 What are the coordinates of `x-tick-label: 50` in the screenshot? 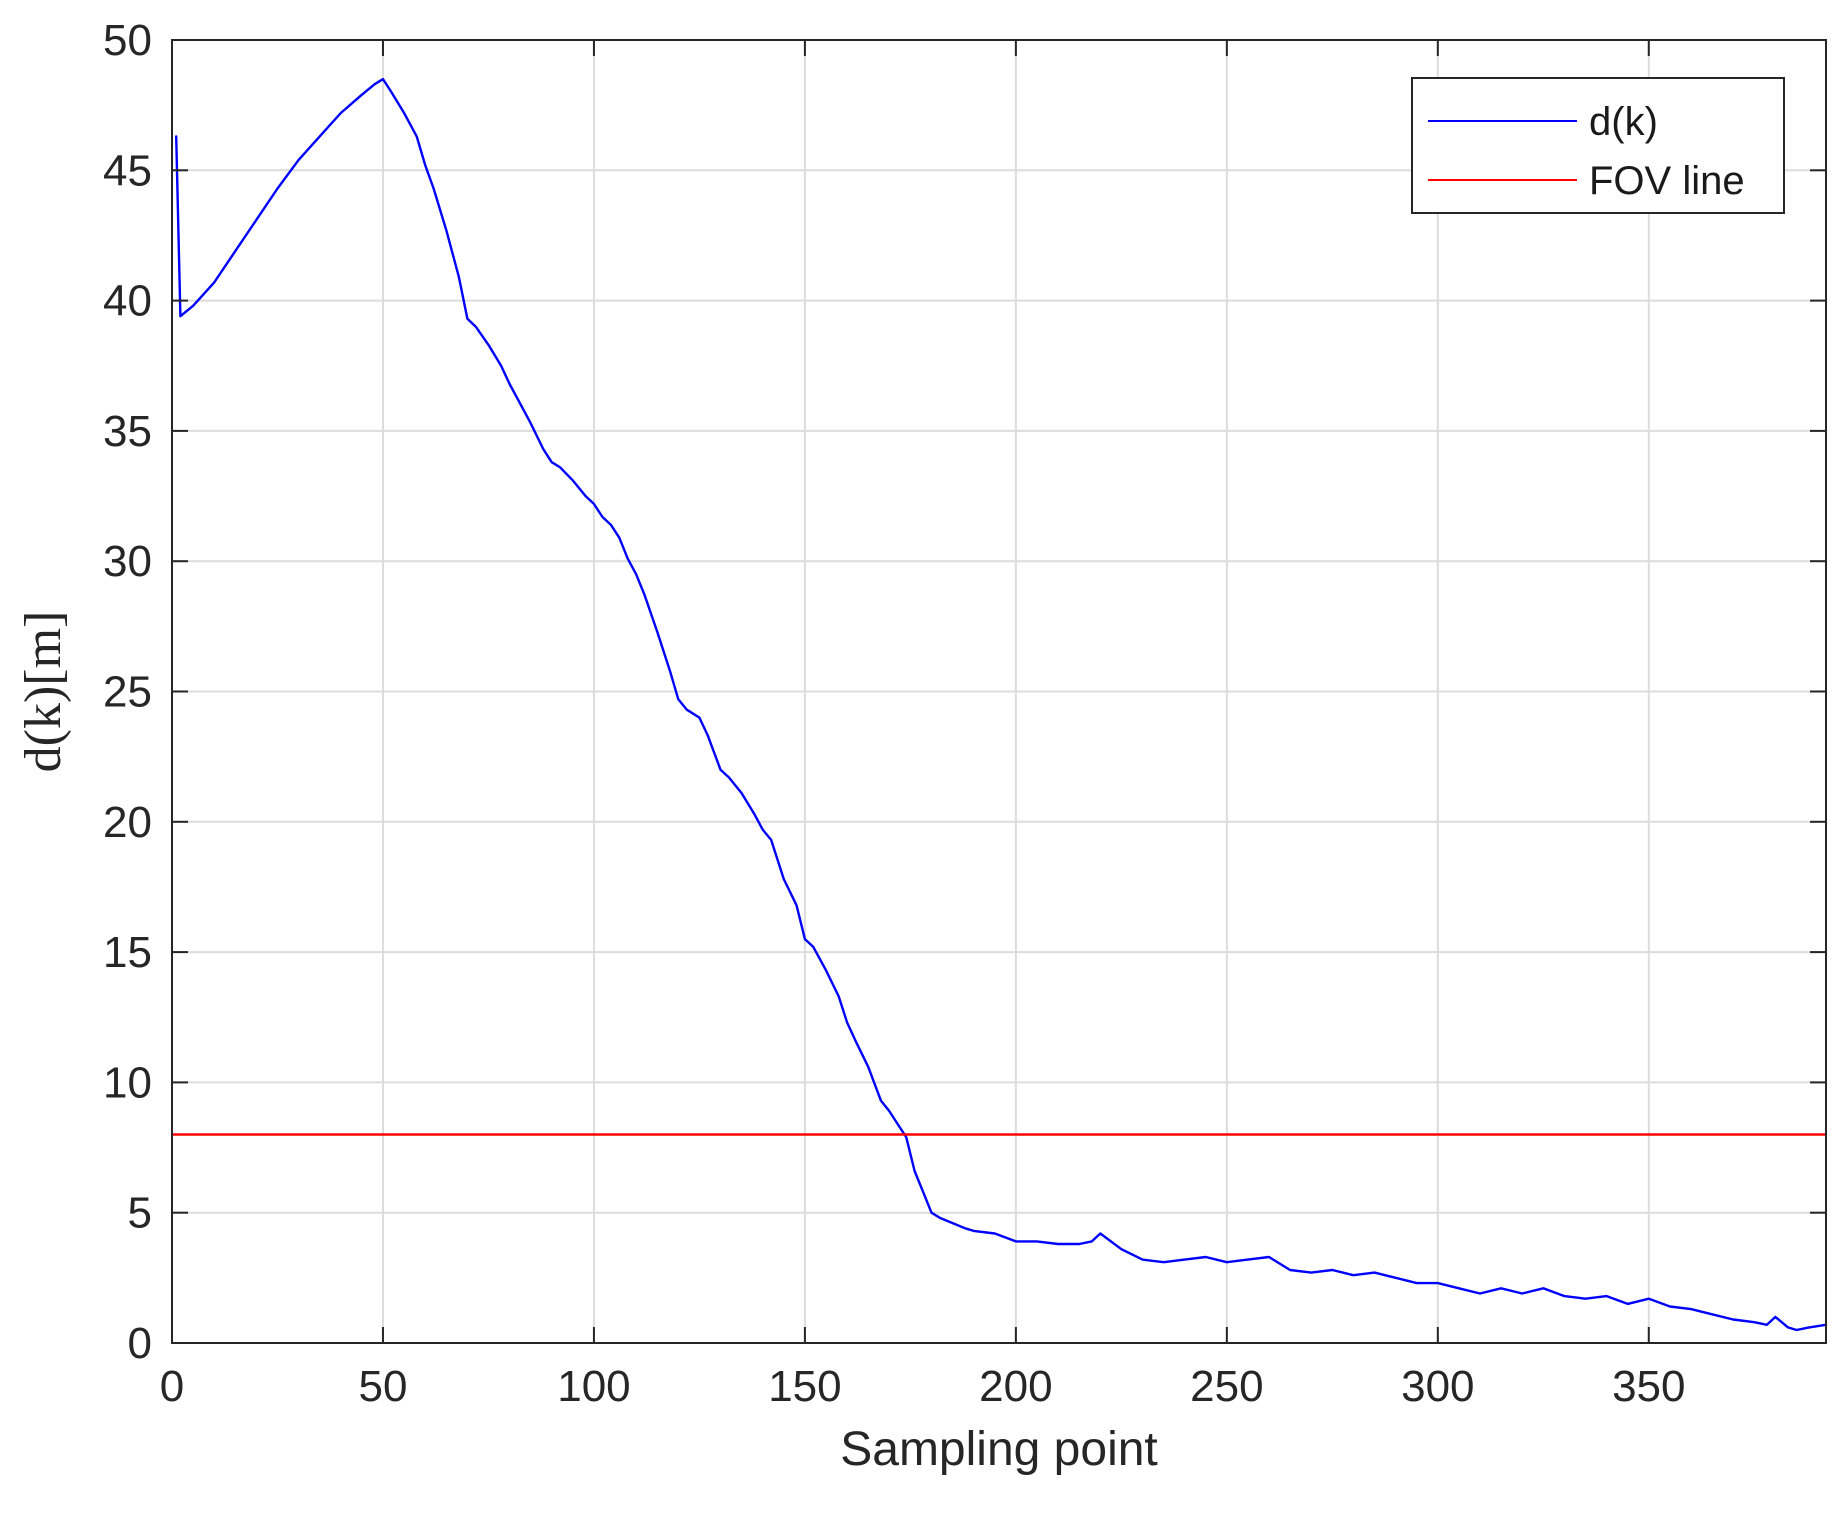 It's located at (382, 1386).